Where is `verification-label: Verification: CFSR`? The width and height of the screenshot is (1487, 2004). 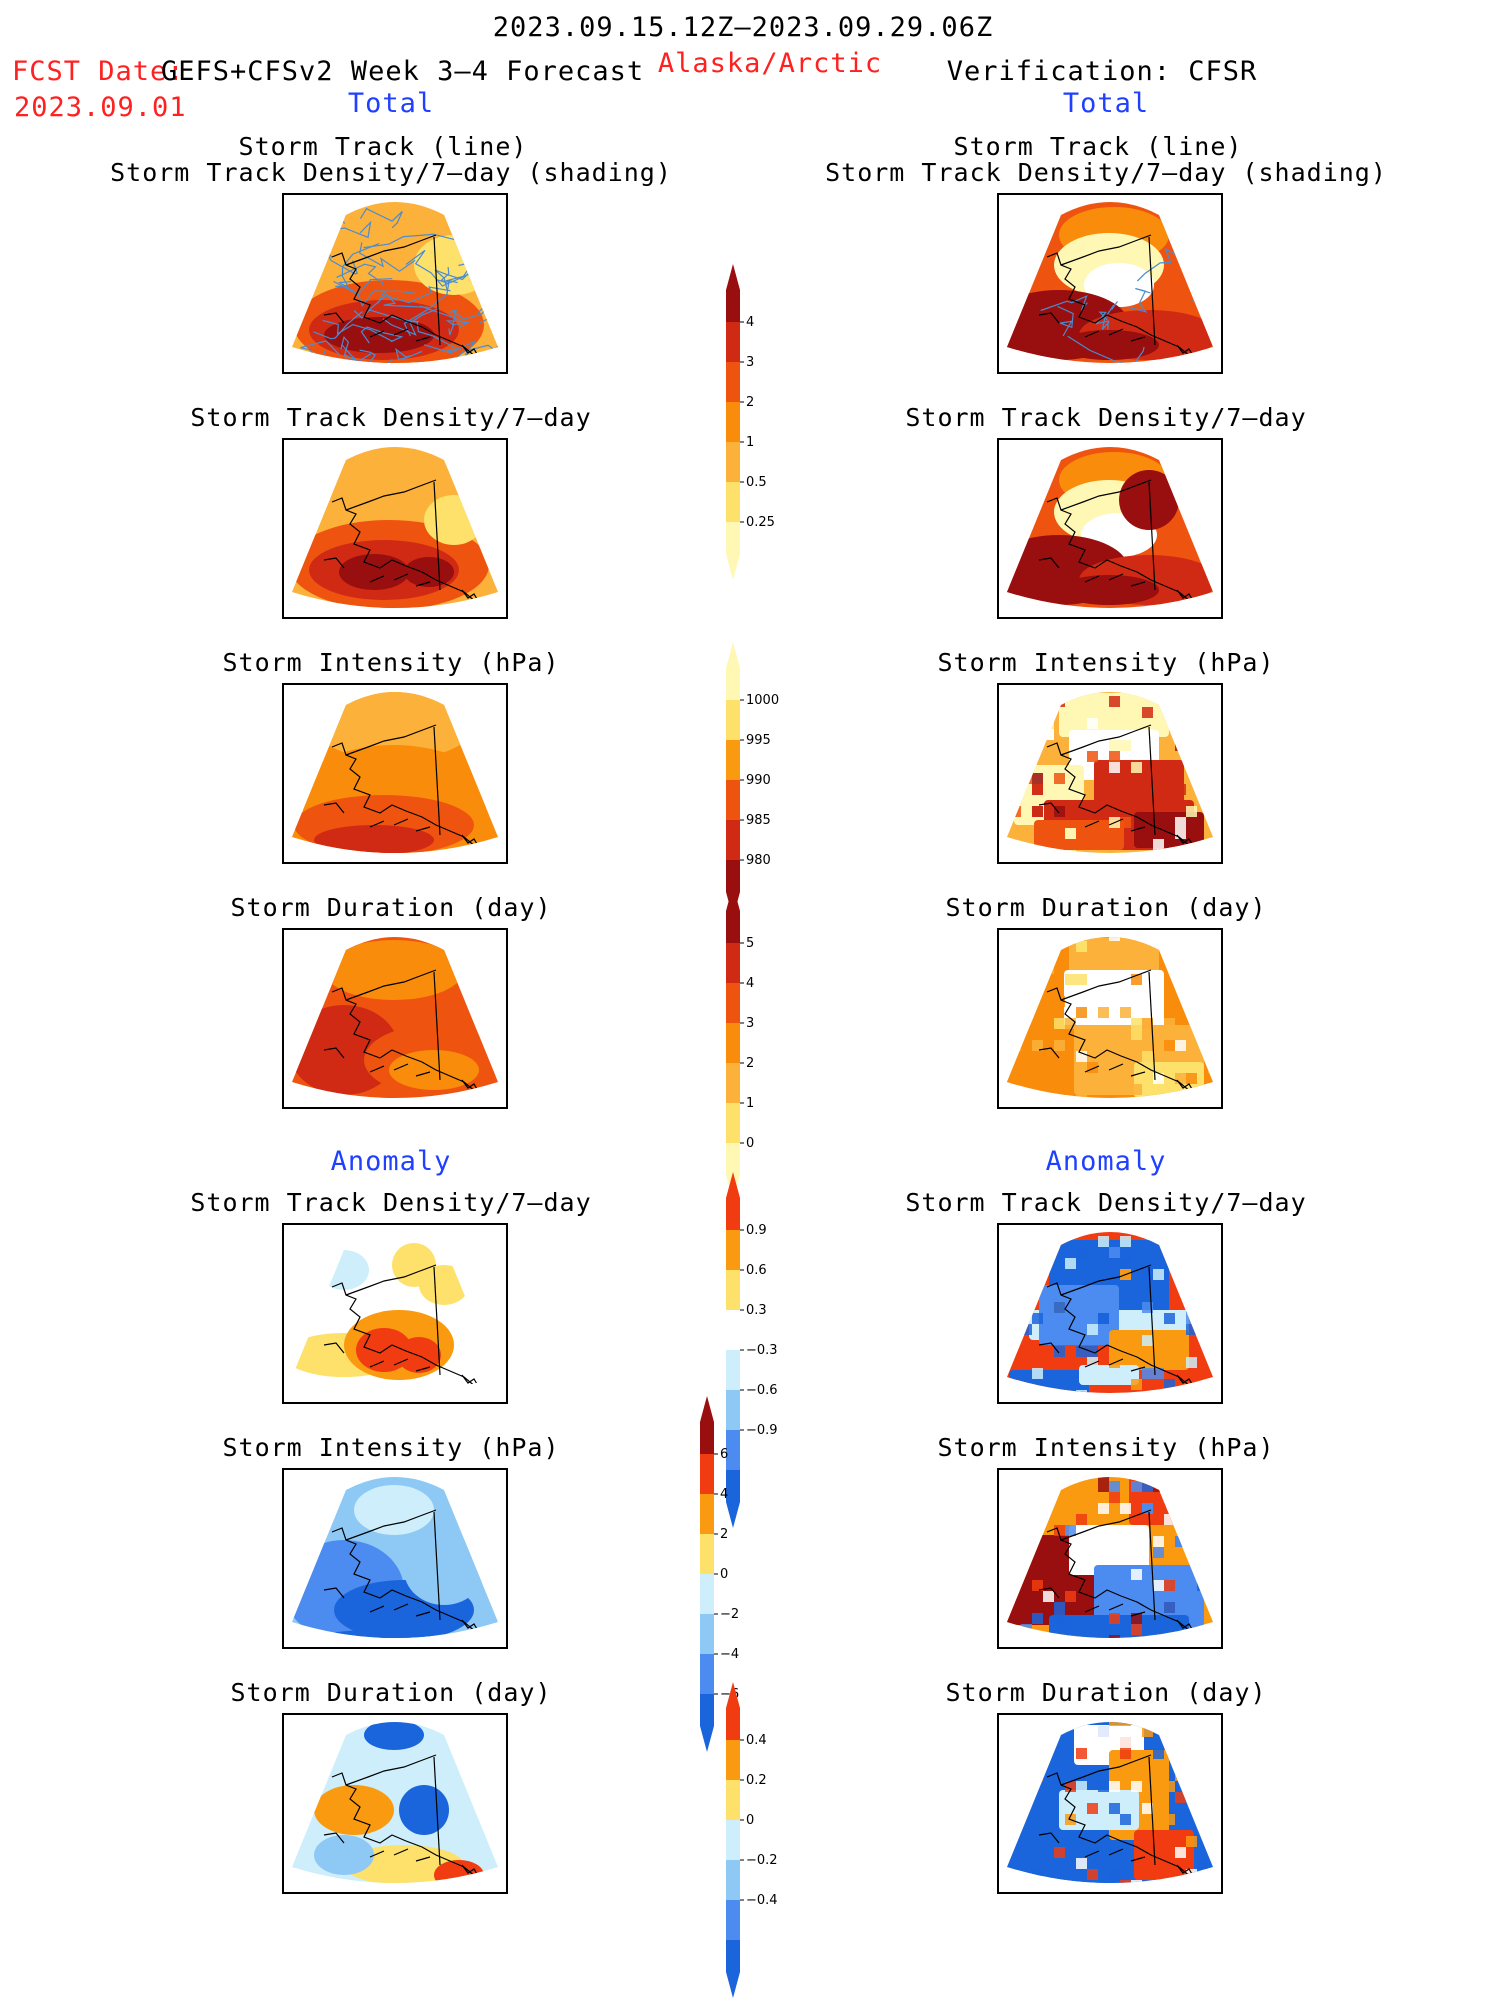
verification-label: Verification: CFSR is located at coordinates (1102, 71).